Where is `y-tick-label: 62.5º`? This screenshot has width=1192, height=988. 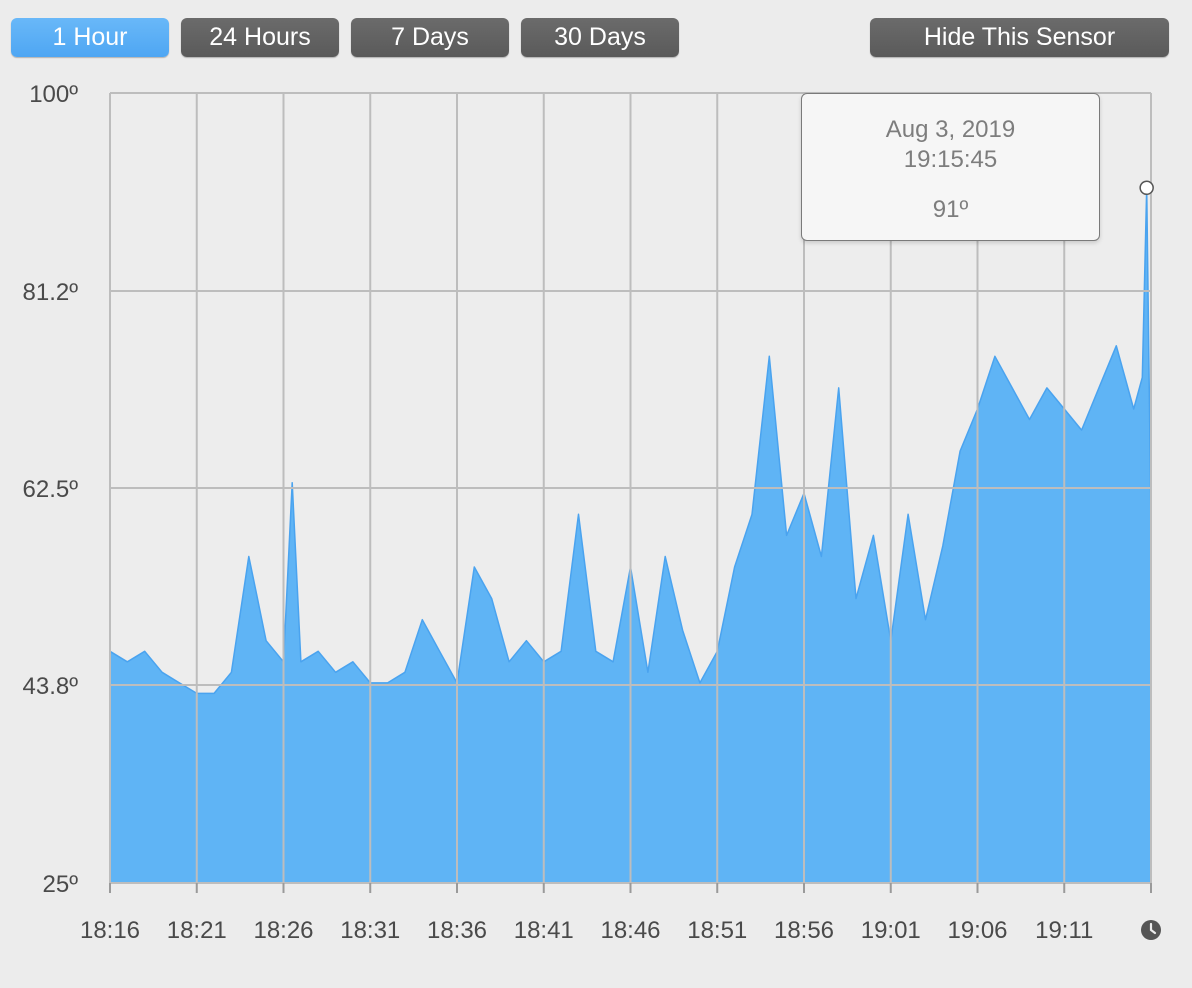 y-tick-label: 62.5º is located at coordinates (51, 489).